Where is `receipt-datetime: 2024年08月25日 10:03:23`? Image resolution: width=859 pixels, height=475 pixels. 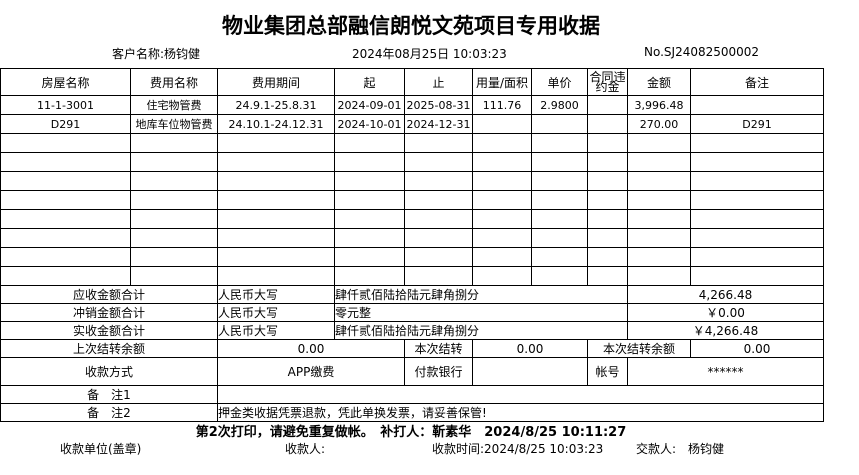
receipt-datetime: 2024年08月25日 10:03:23 is located at coordinates (429, 54).